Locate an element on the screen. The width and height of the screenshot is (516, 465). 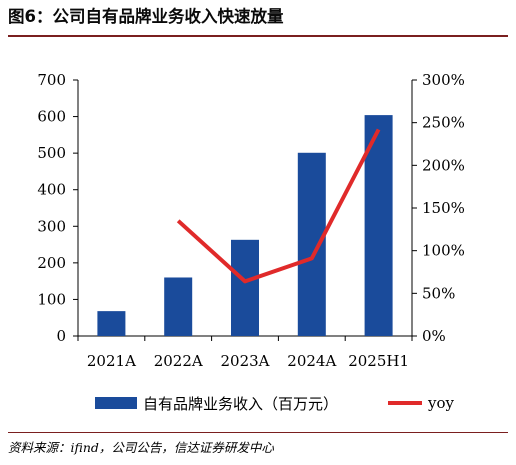
source-note: 资料来源：ifind，公司公告，信达证券研发中心 is located at coordinates (141, 447).